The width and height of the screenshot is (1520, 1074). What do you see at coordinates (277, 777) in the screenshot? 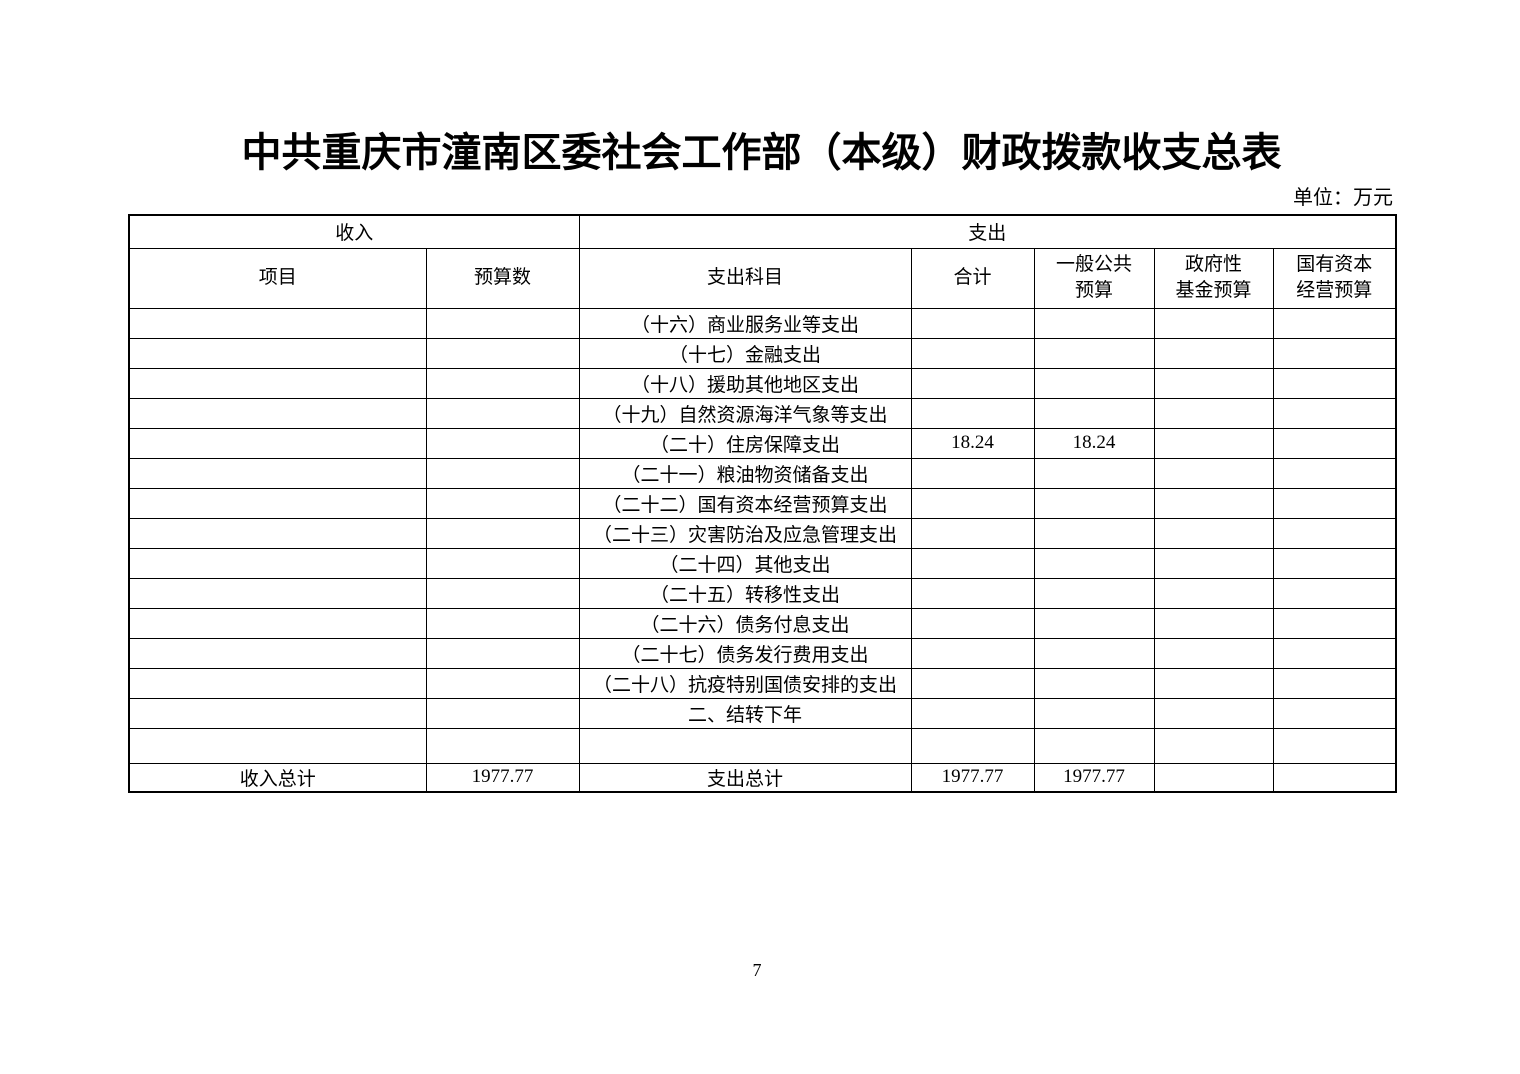
I see `income-total-label-cell: 收入总计` at bounding box center [277, 777].